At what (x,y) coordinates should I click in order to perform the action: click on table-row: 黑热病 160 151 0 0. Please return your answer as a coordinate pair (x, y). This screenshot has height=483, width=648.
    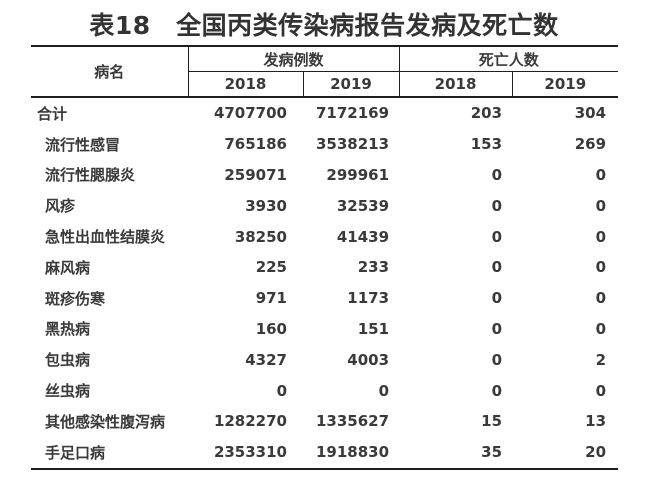
    Looking at the image, I should click on (324, 329).